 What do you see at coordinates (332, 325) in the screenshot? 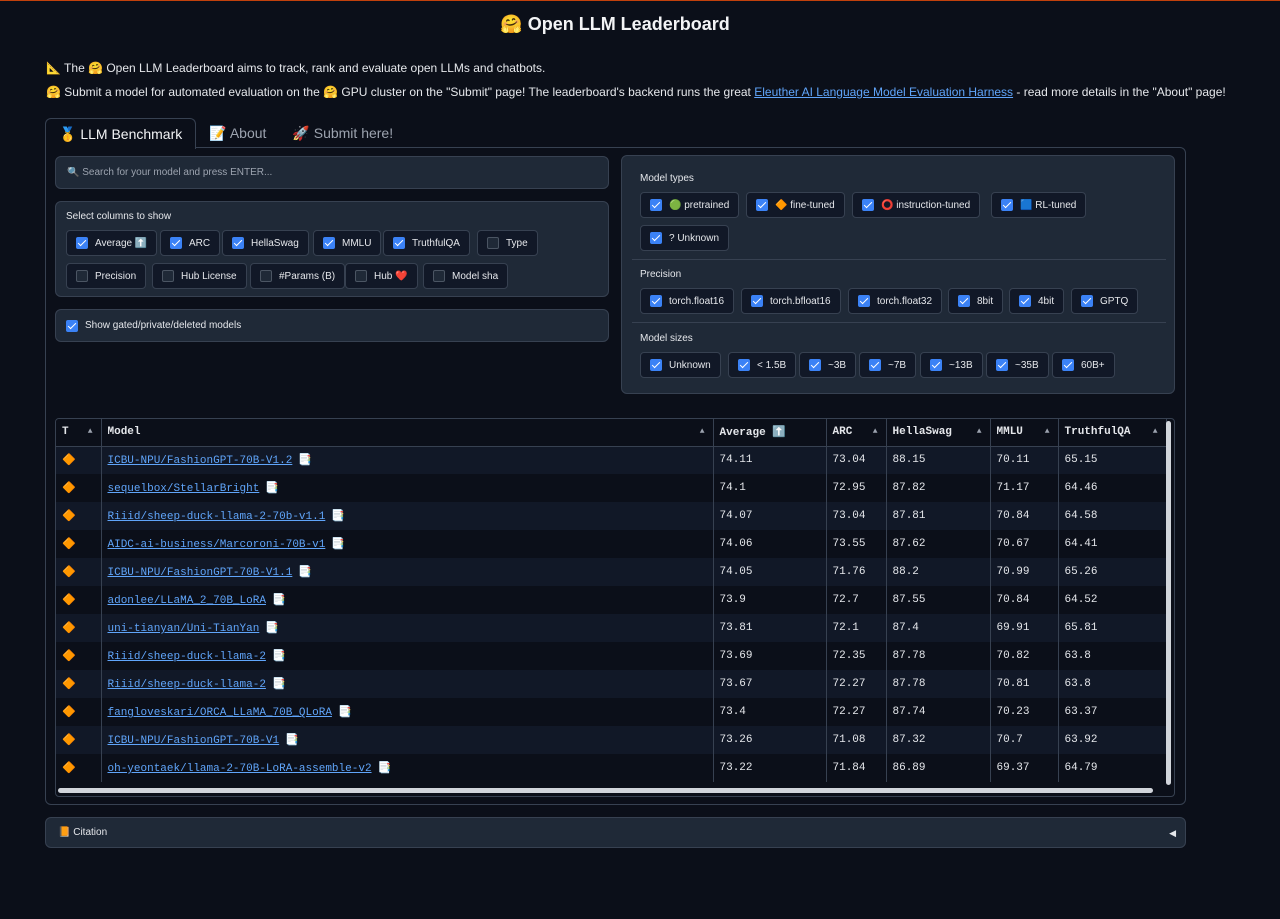
I see `gated-models-toggle: Show gated/private/deleted models` at bounding box center [332, 325].